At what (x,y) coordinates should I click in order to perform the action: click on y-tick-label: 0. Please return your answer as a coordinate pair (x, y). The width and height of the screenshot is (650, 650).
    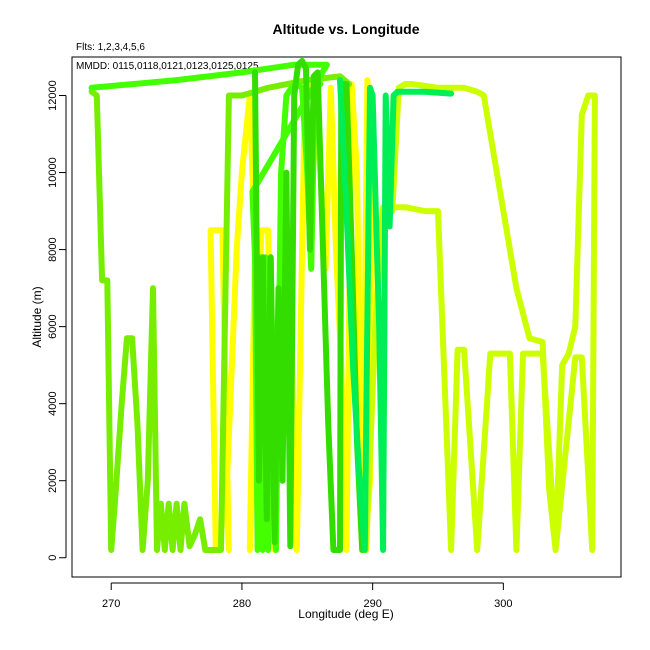
    Looking at the image, I should click on (53, 558).